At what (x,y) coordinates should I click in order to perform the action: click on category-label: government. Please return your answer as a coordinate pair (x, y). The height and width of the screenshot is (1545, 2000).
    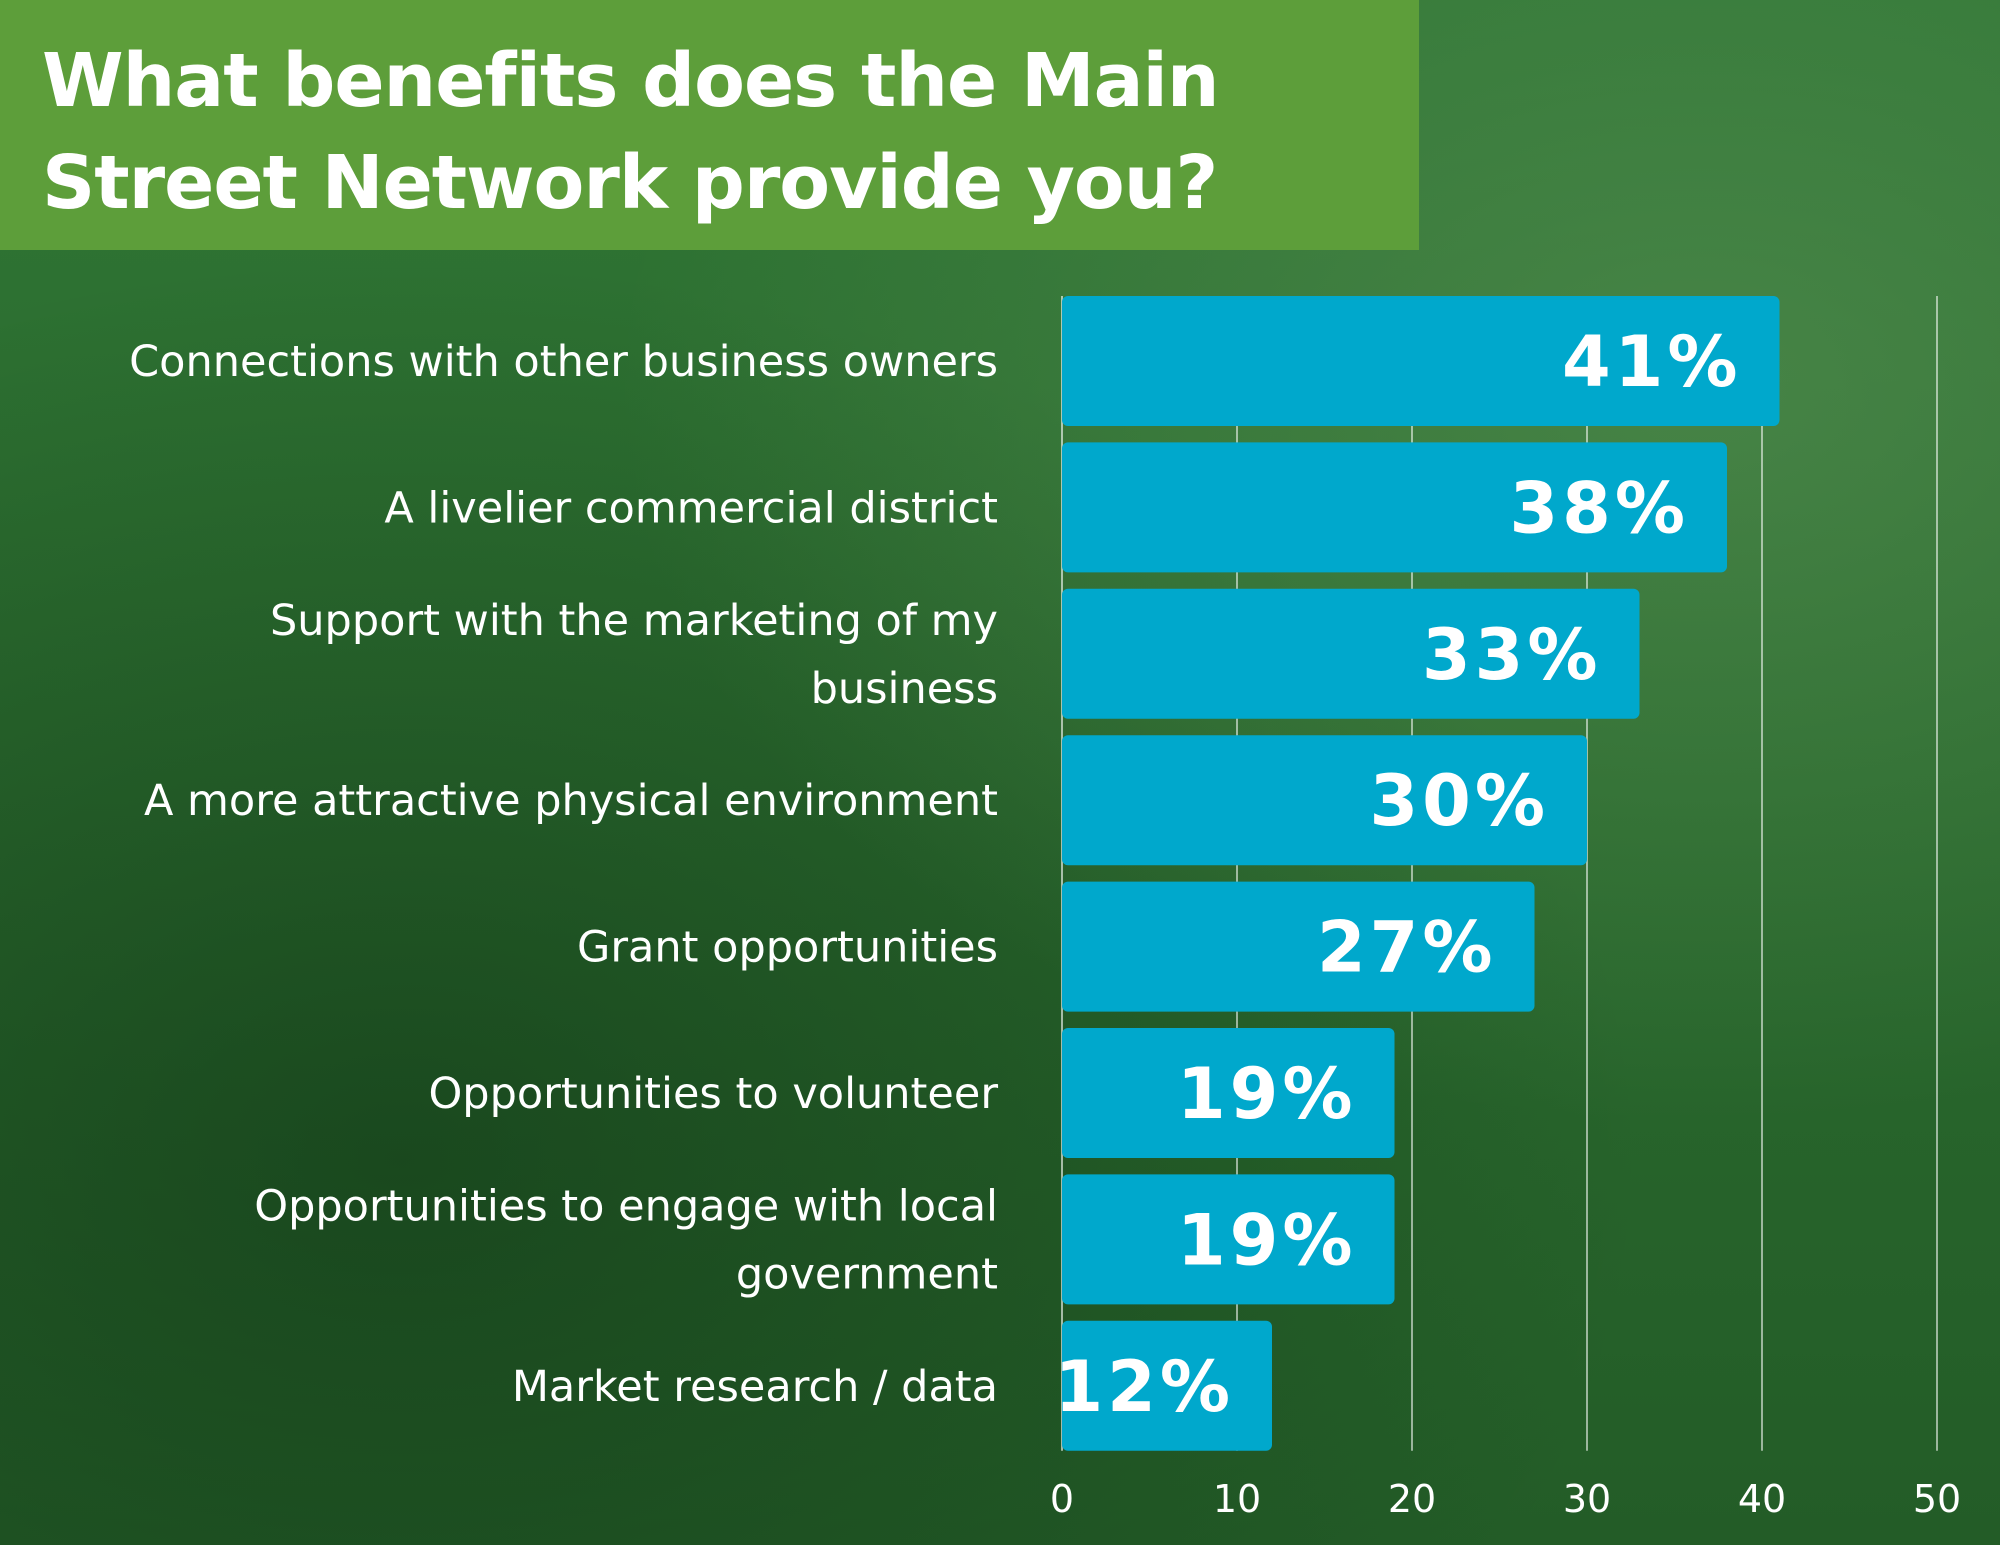
    Looking at the image, I should click on (867, 1274).